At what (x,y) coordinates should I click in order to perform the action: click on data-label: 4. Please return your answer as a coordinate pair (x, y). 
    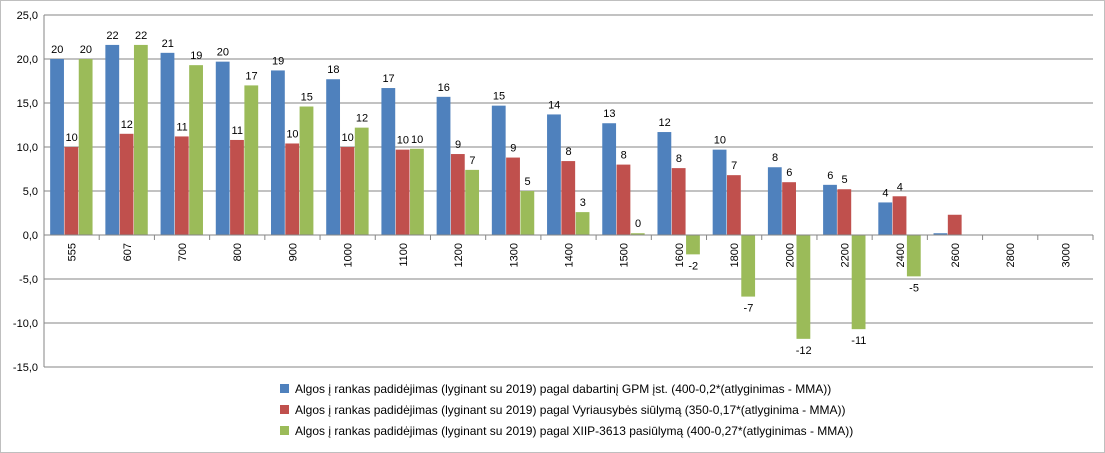
    Looking at the image, I should click on (900, 187).